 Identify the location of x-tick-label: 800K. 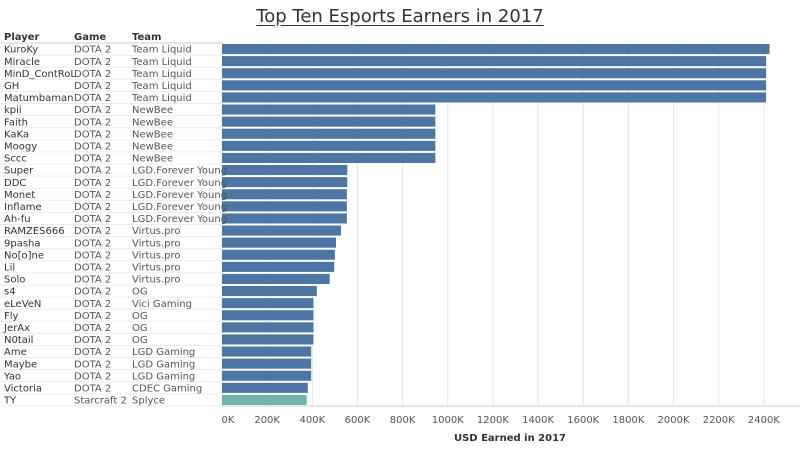
(403, 420).